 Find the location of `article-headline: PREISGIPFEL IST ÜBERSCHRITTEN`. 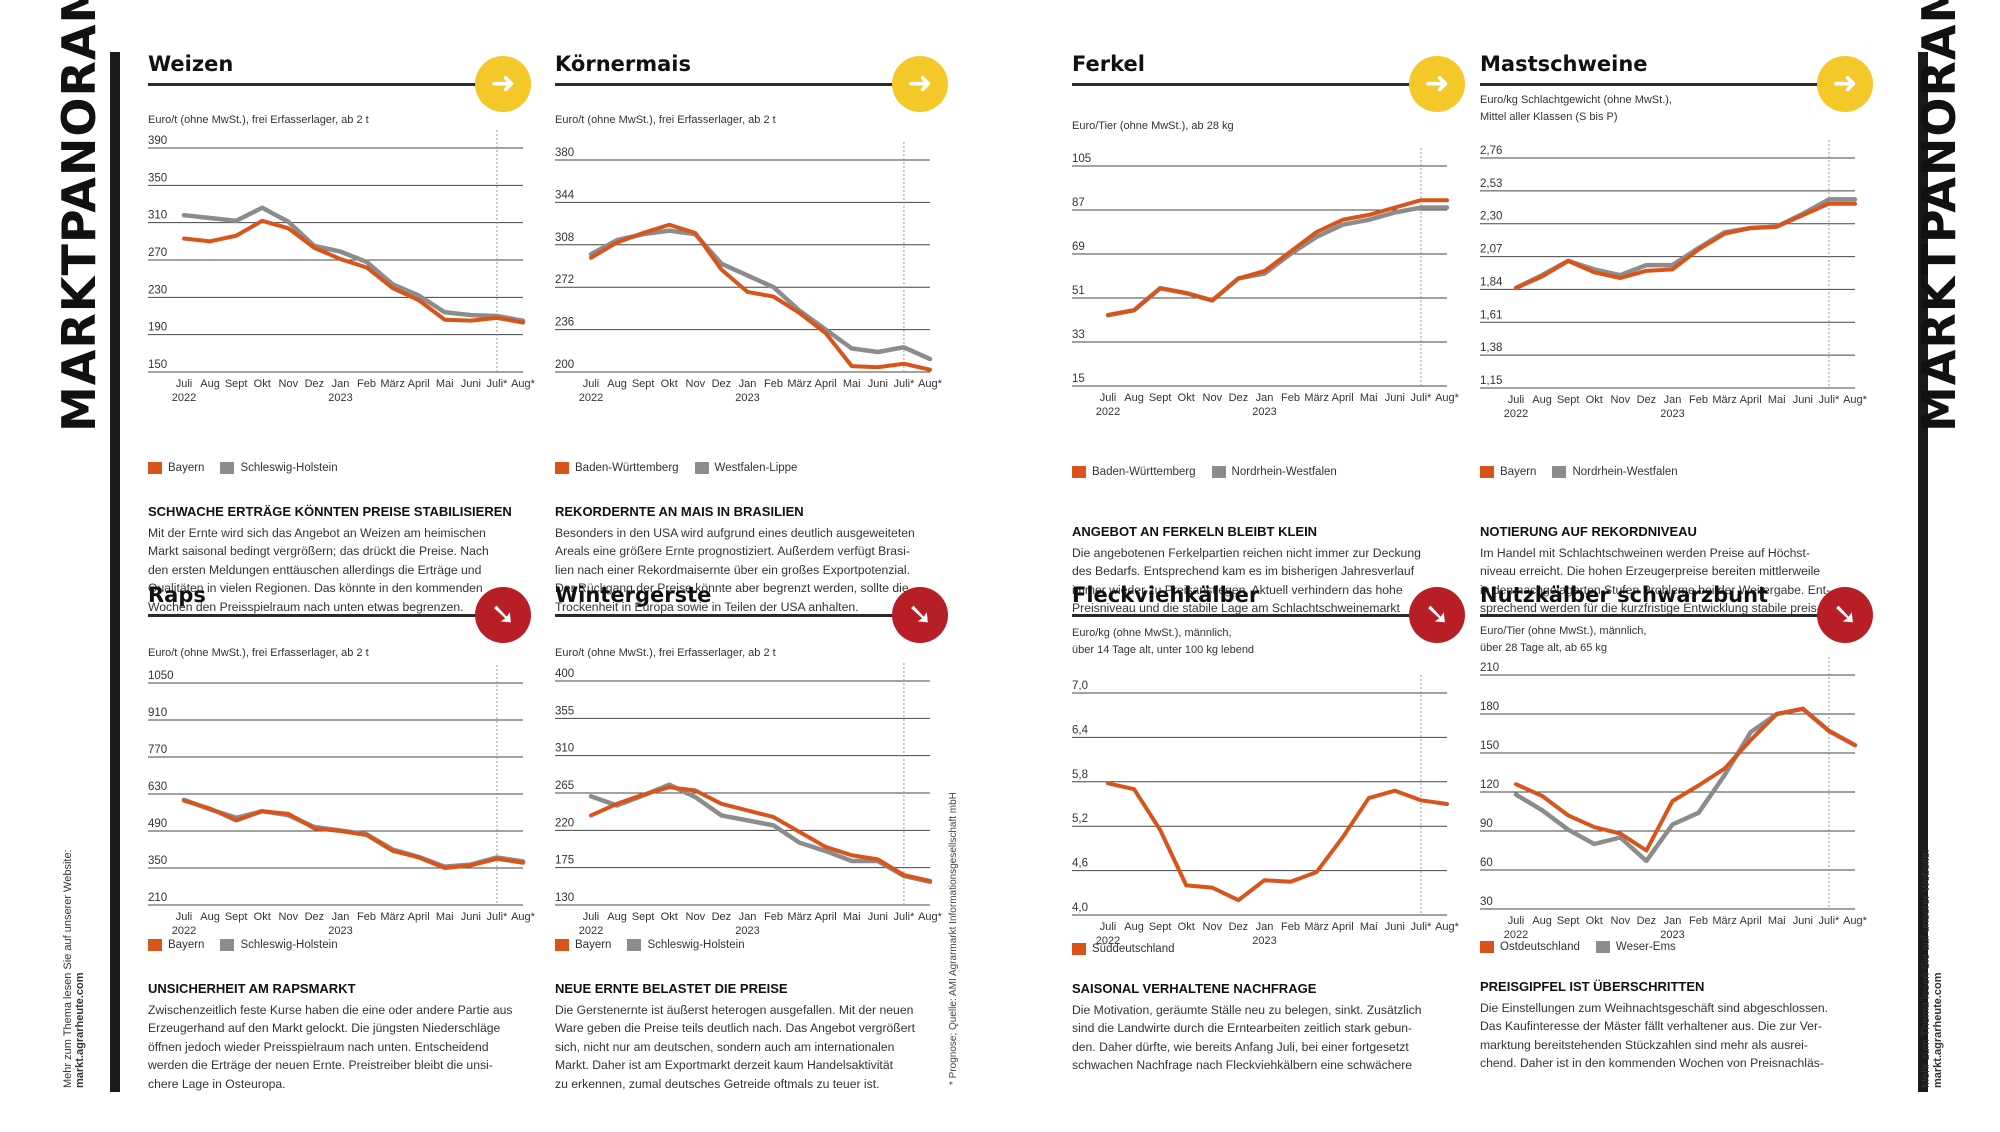

article-headline: PREISGIPFEL IST ÜBERSCHRITTEN is located at coordinates (1592, 986).